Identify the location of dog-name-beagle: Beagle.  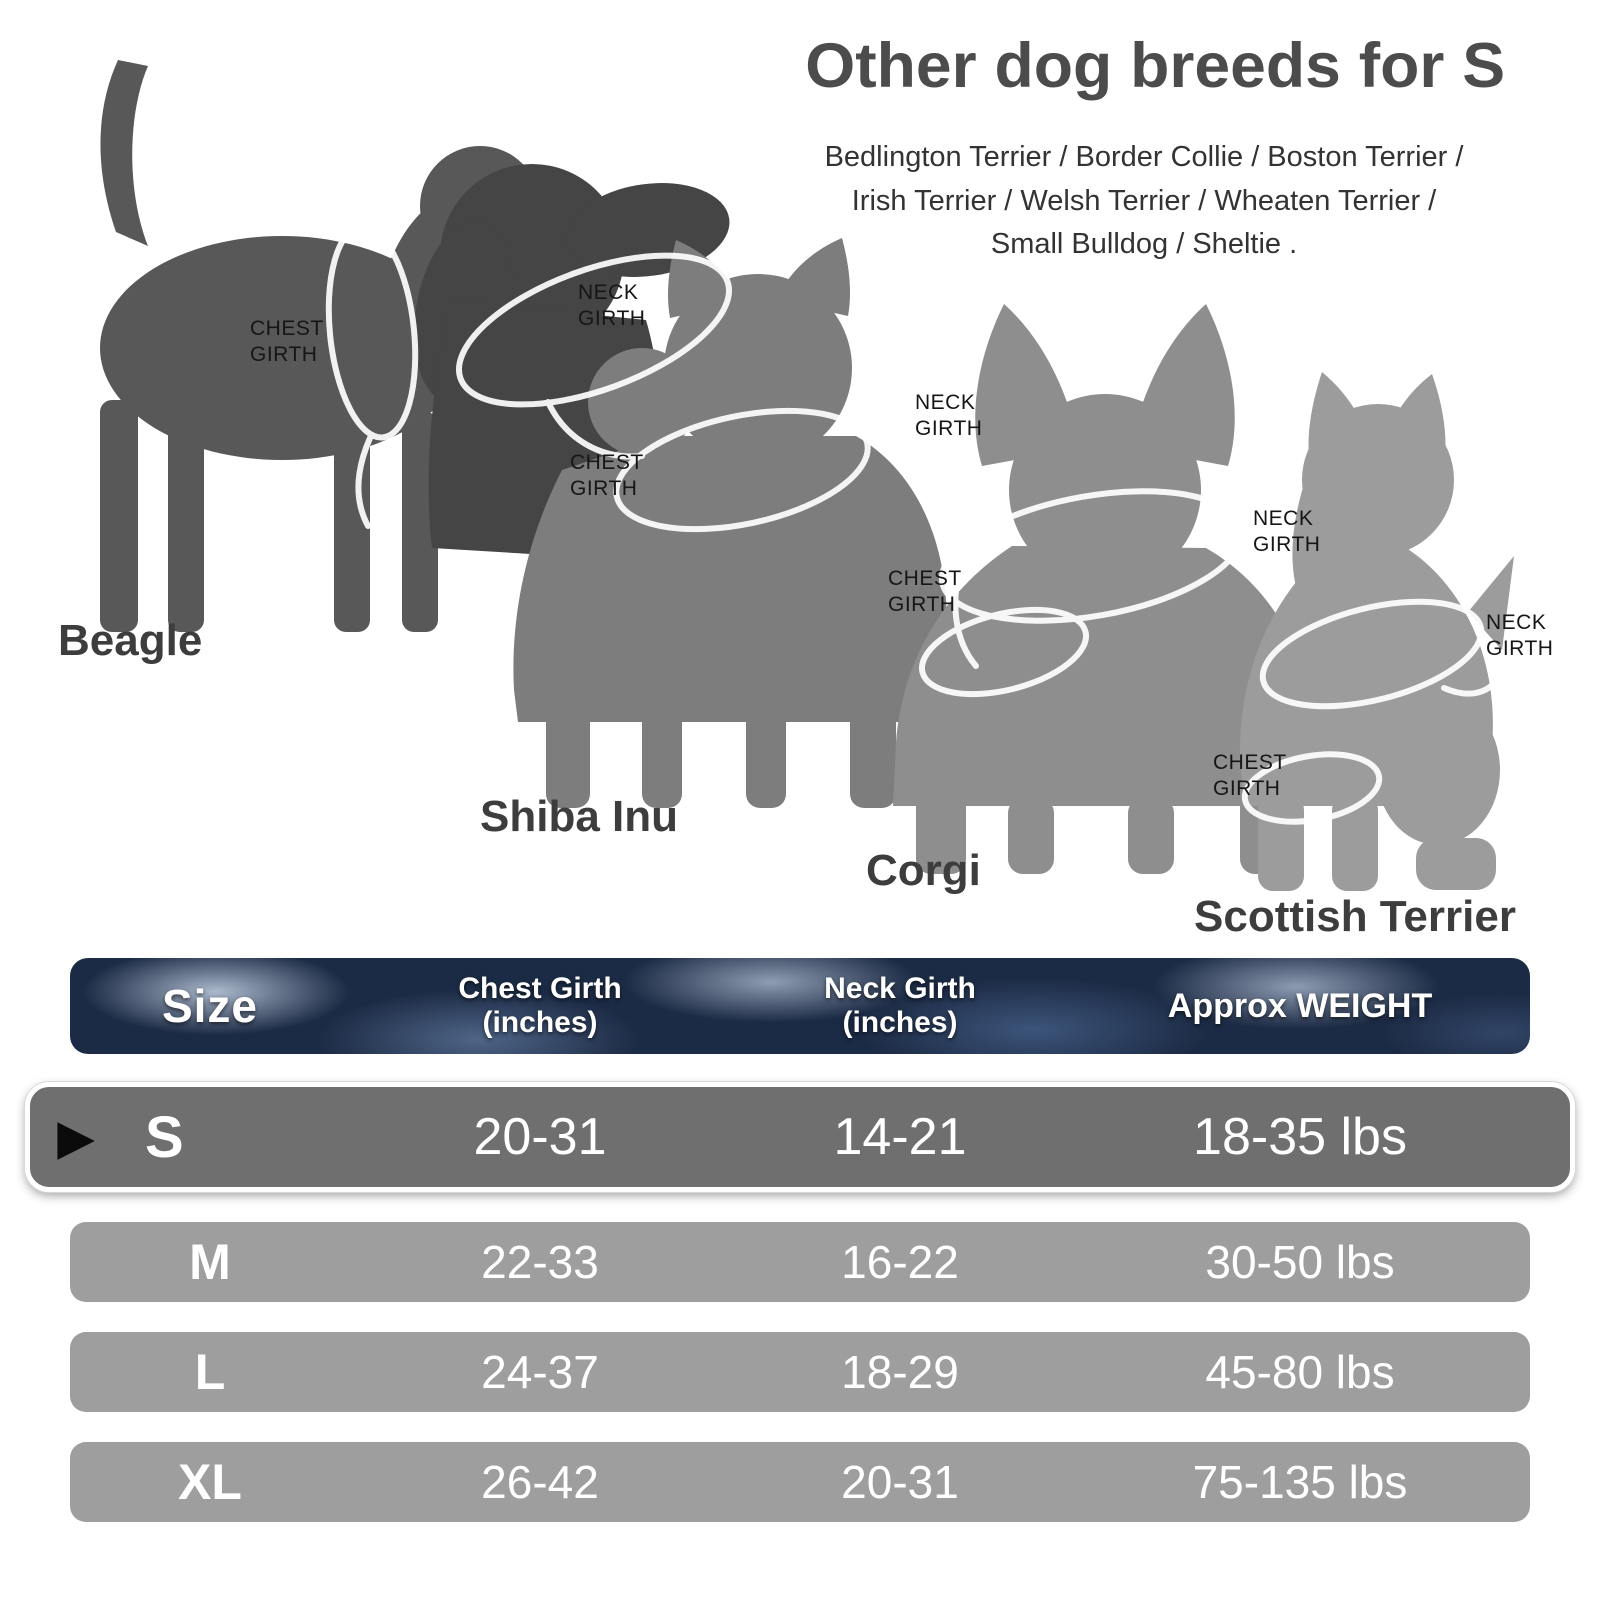
(130, 640).